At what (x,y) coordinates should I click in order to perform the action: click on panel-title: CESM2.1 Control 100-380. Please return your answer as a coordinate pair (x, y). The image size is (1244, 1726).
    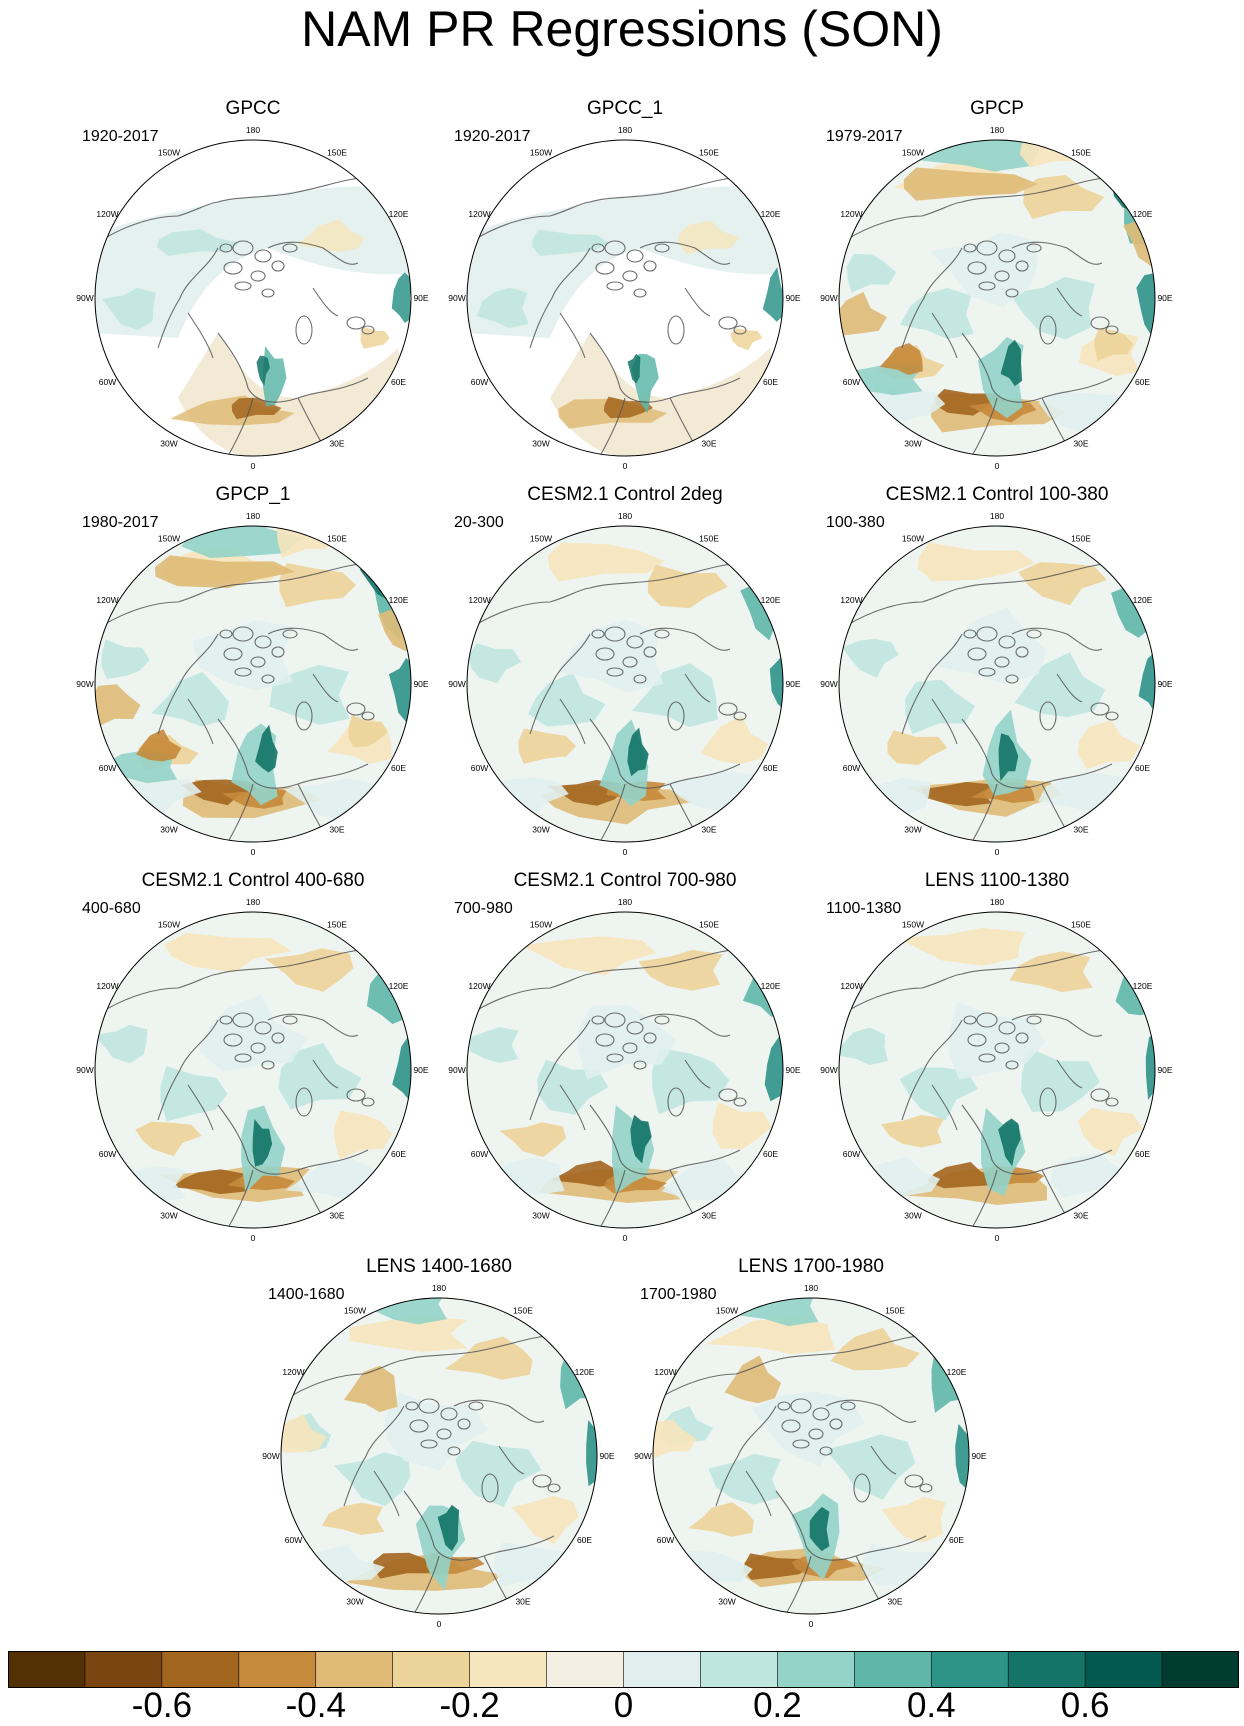
    Looking at the image, I should click on (997, 494).